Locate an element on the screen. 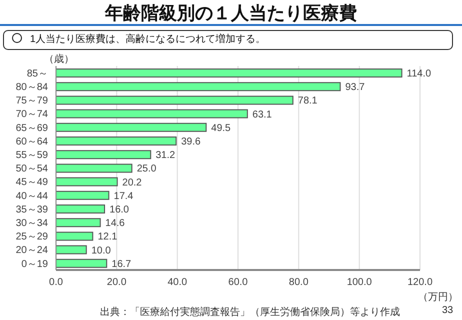  y-tick-label: 85～ is located at coordinates (37, 74).